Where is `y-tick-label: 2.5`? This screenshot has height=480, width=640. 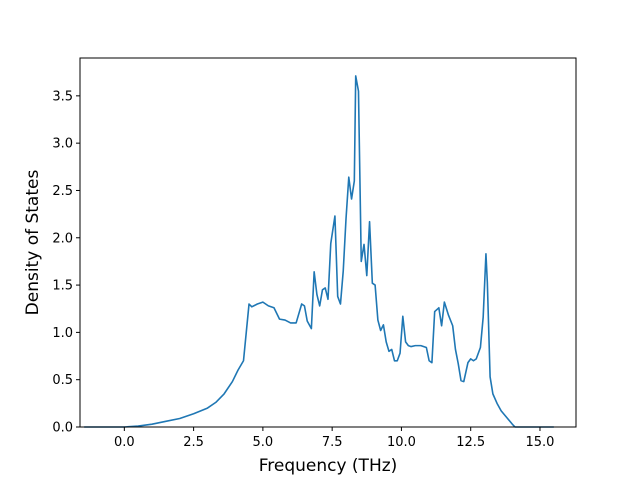
y-tick-label: 2.5 is located at coordinates (62, 191).